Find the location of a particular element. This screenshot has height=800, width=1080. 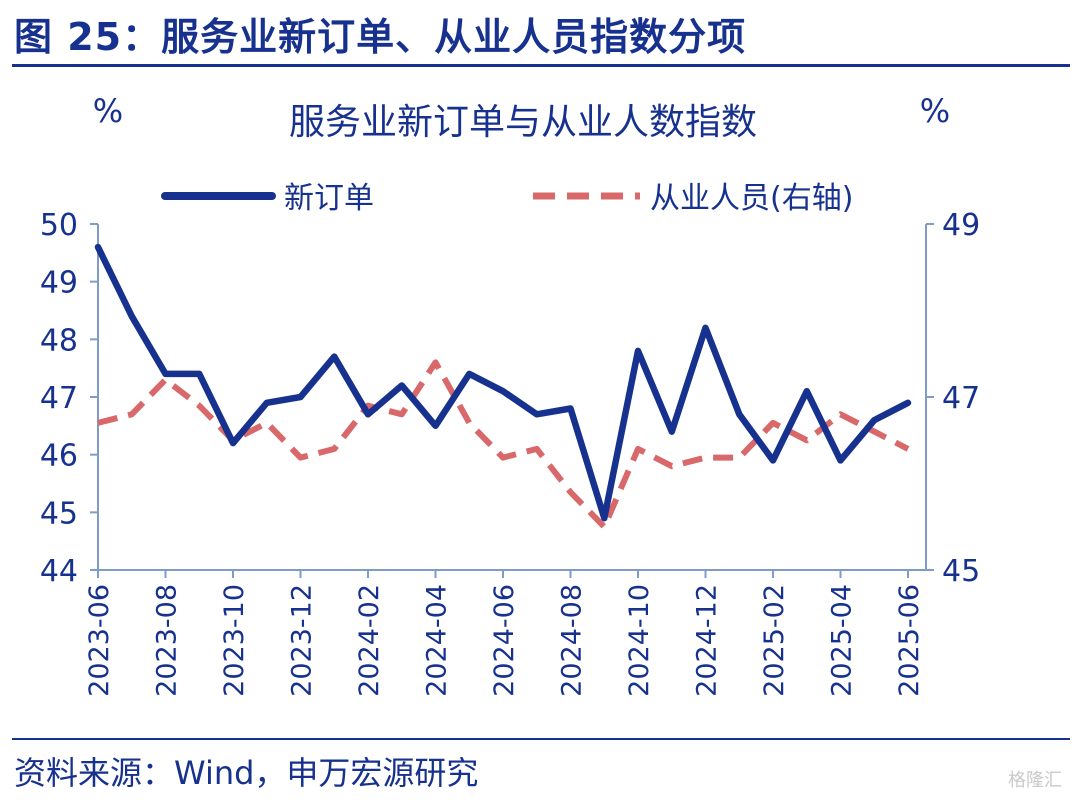

x-tick-label: 2025-06 is located at coordinates (909, 640).